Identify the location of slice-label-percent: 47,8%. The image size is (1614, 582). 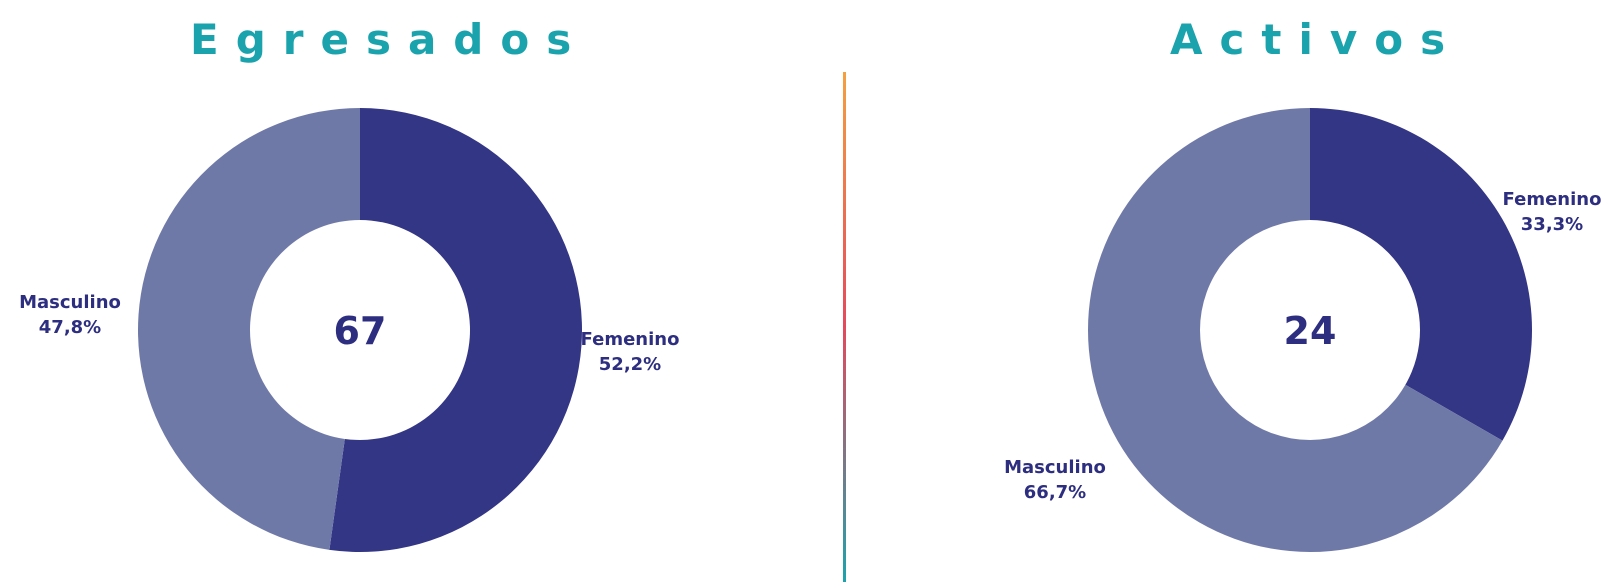
(70, 327).